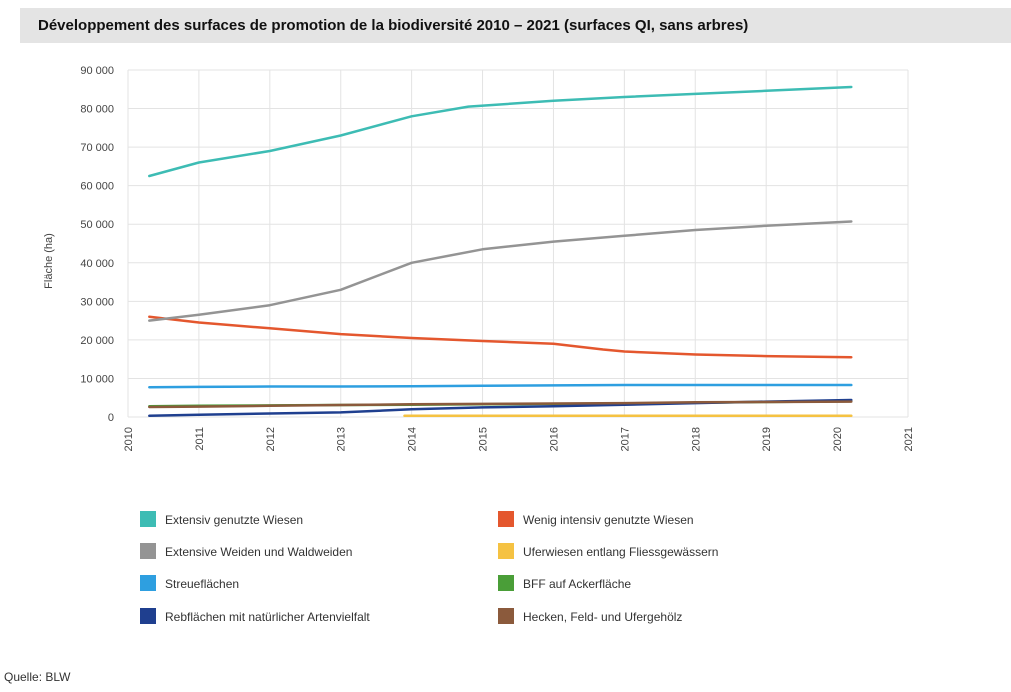  I want to click on x-tick-label: 2021, so click(909, 439).